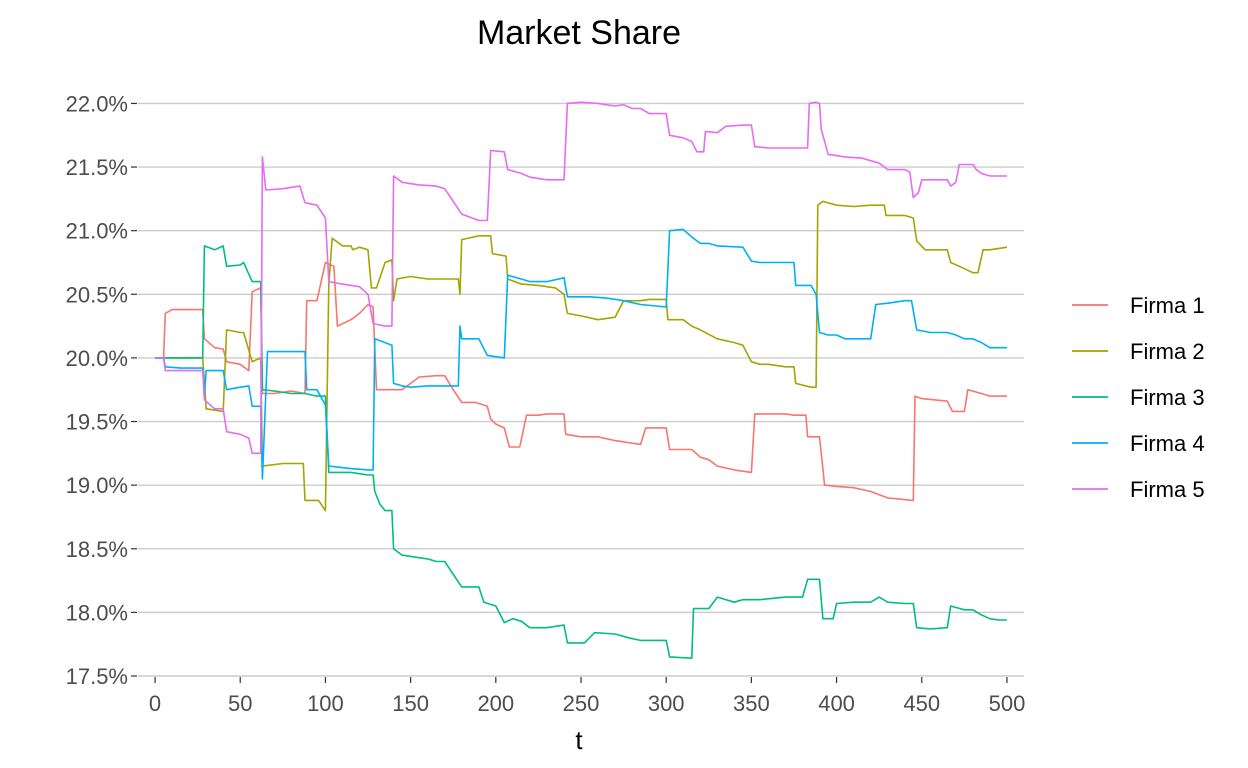 Image resolution: width=1248 pixels, height=768 pixels. Describe the element at coordinates (1167, 305) in the screenshot. I see `legend-label-1: Firma 1` at that location.